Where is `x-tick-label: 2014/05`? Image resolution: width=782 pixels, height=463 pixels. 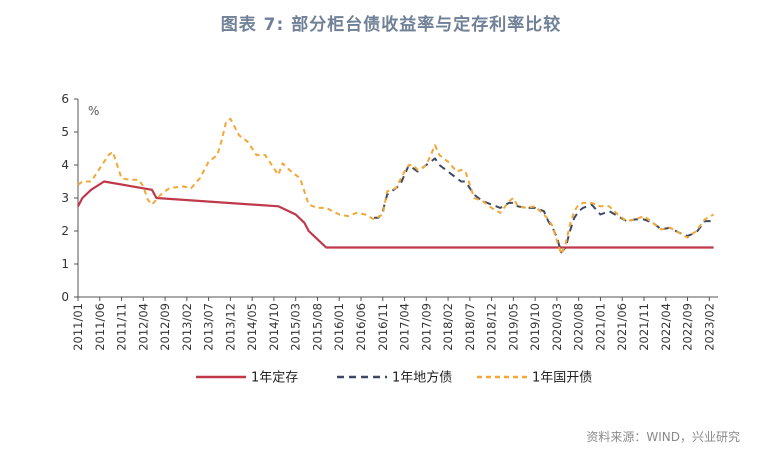
x-tick-label: 2014/05 is located at coordinates (252, 327).